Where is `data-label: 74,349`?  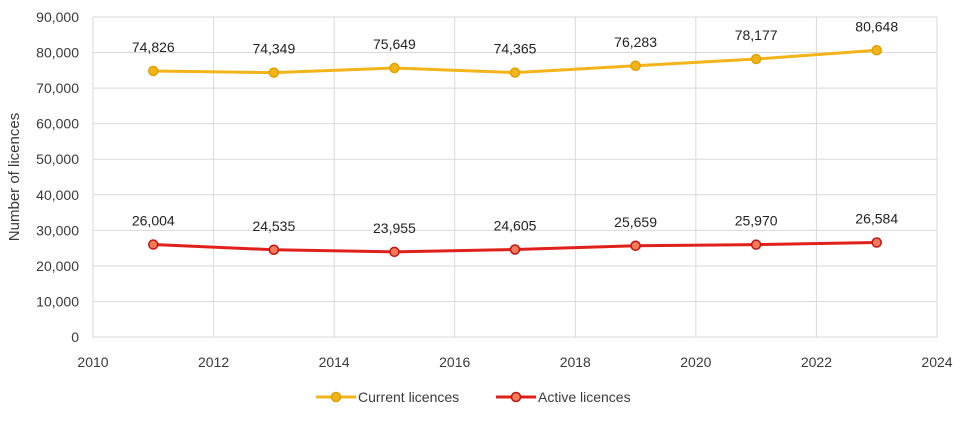 data-label: 74,349 is located at coordinates (273, 49).